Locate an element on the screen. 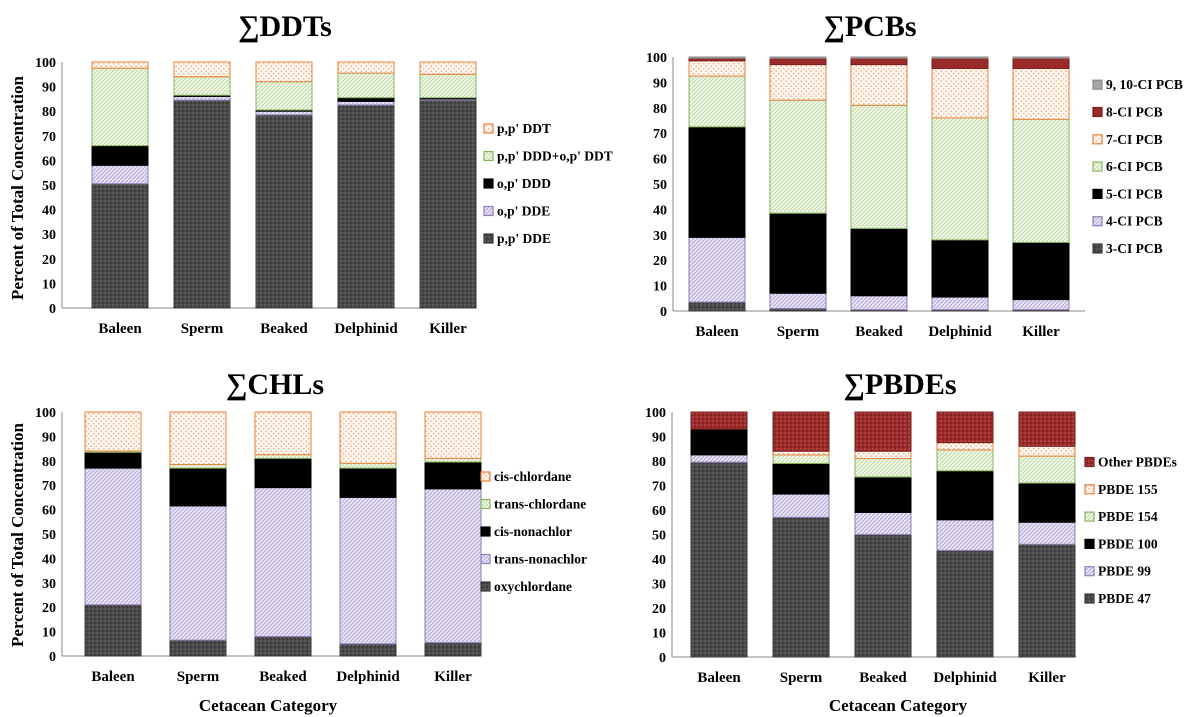  bar-segment-baleen-p-p-ddd-o-p-ddt is located at coordinates (120, 107).